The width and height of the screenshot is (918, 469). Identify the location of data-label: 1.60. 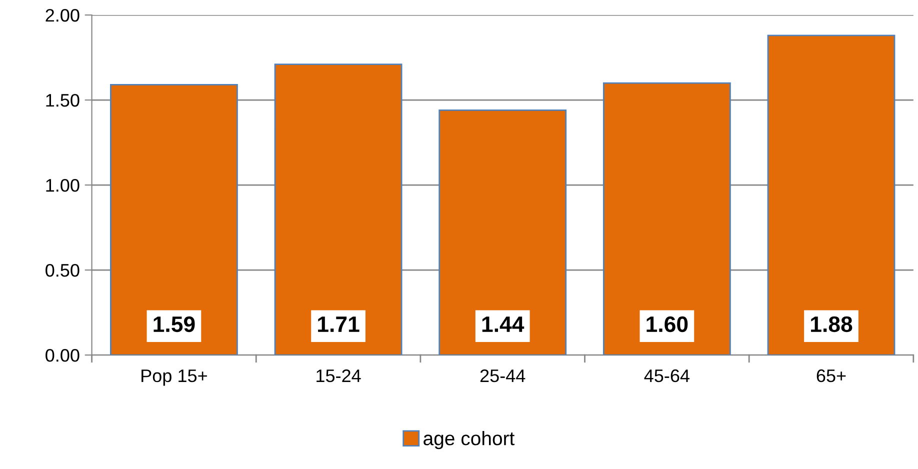
(667, 324).